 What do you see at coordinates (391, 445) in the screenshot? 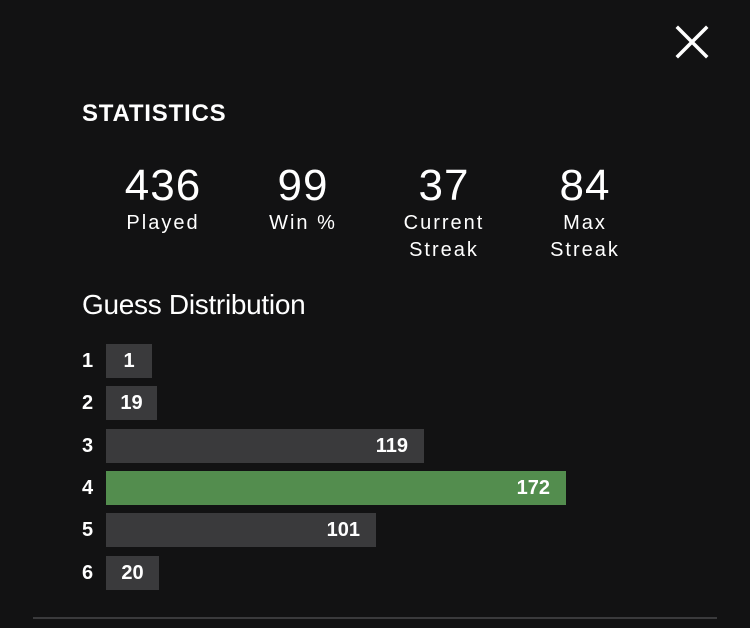
I see `bar-count: 119` at bounding box center [391, 445].